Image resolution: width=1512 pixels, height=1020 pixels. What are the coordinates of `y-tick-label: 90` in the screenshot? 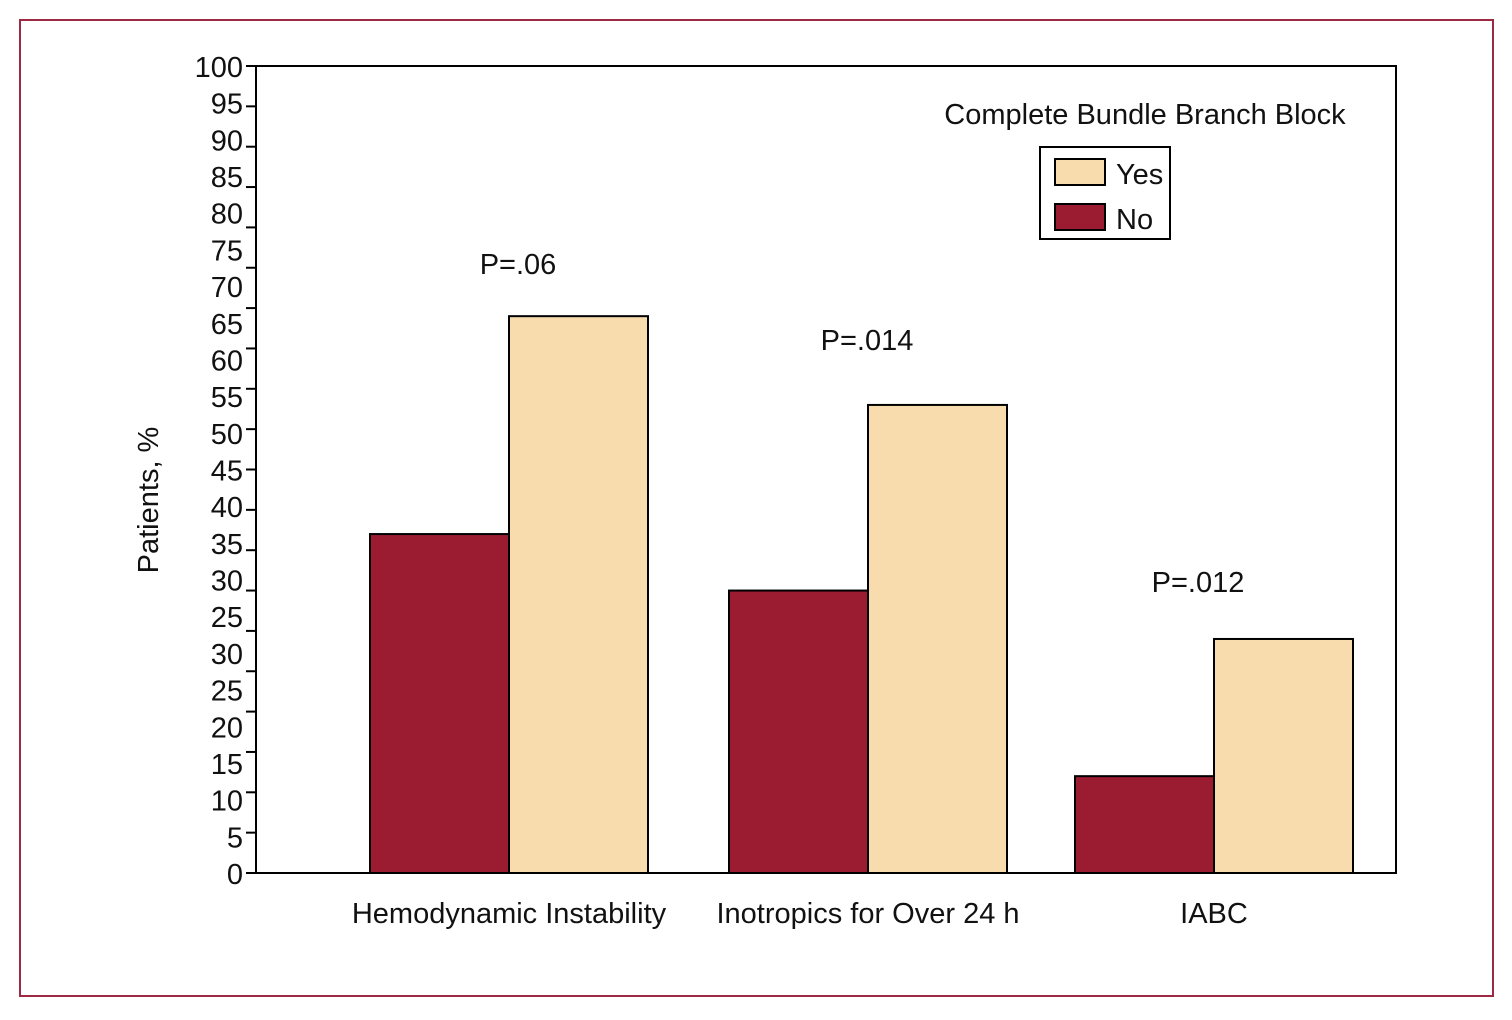 It's located at (227, 141).